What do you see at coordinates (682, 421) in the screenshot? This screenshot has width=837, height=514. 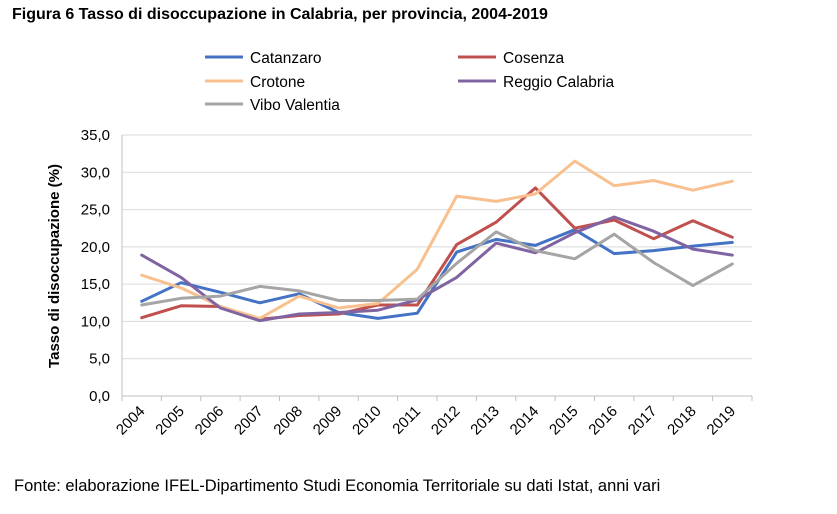 I see `x-tick-label: 2018` at bounding box center [682, 421].